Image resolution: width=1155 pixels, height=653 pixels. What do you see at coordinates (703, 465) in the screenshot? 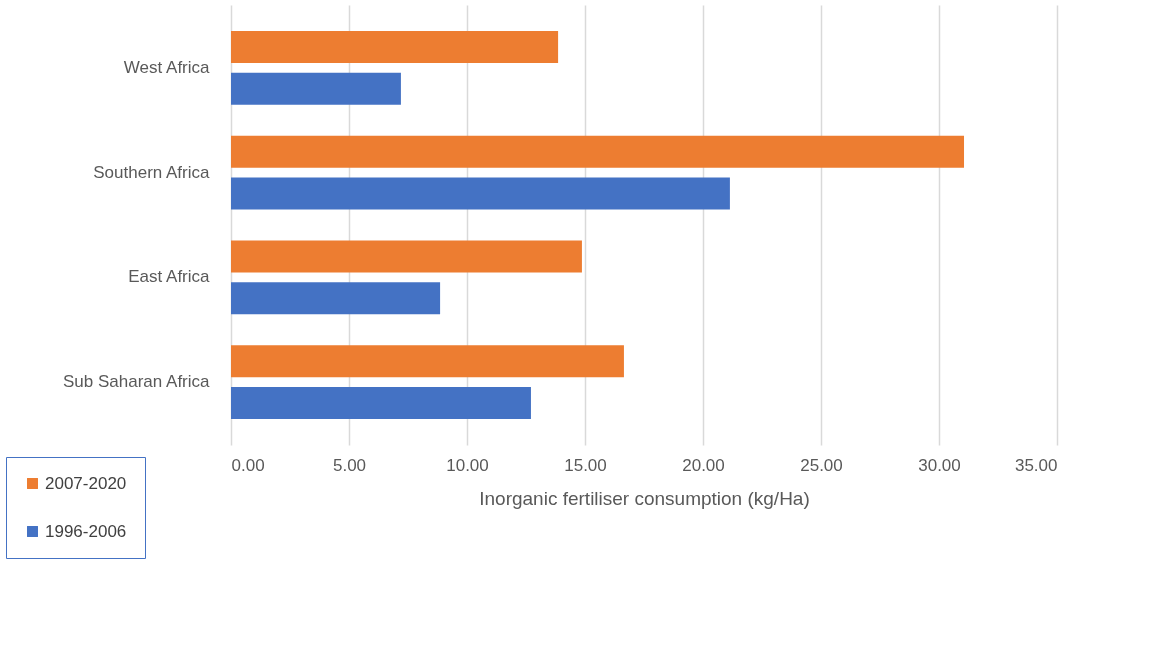
I see `x-tick-label: 20.00` at bounding box center [703, 465].